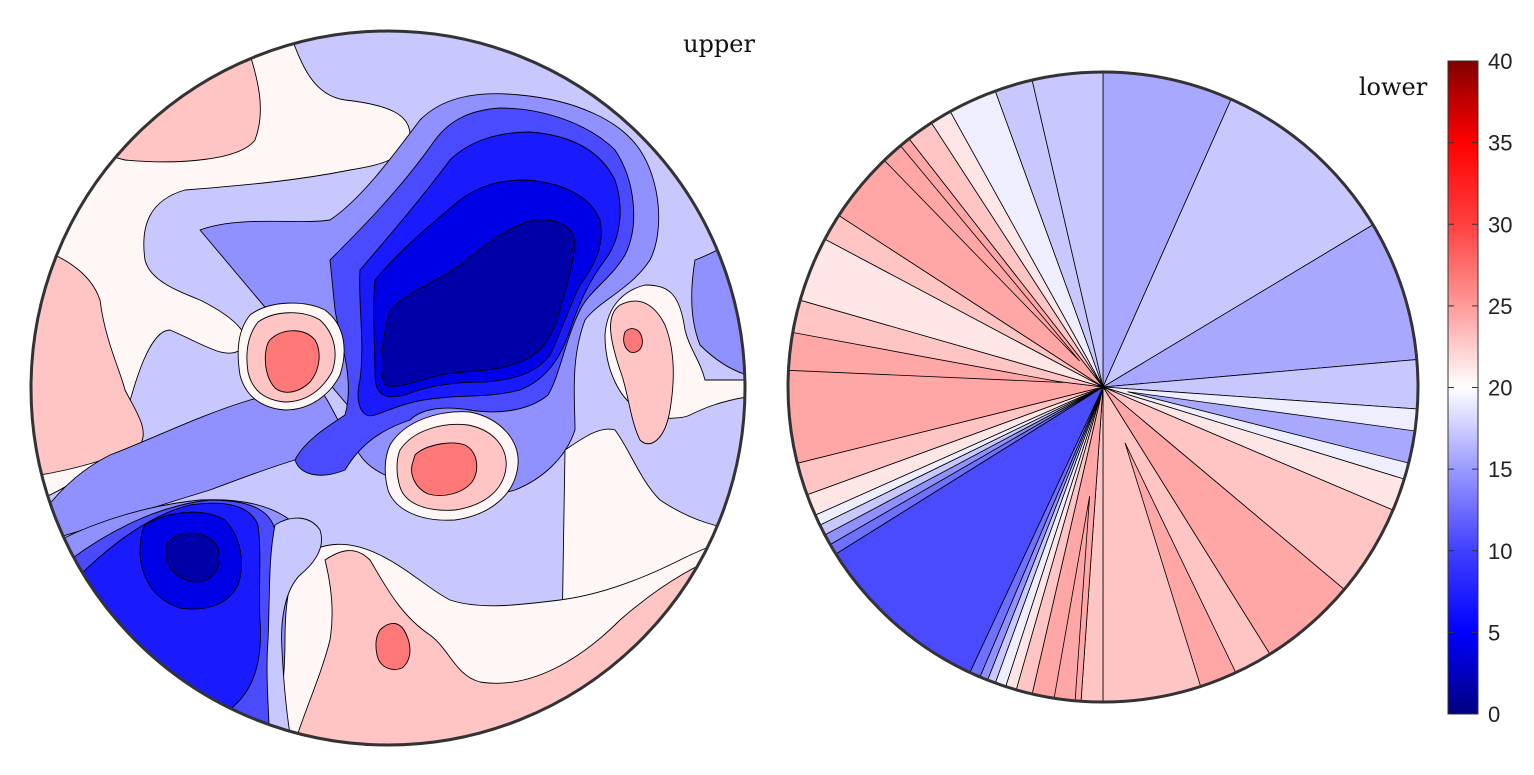 This screenshot has width=1534, height=775. Describe the element at coordinates (292, 361) in the screenshot. I see `upper-region-red-oval-left` at that location.